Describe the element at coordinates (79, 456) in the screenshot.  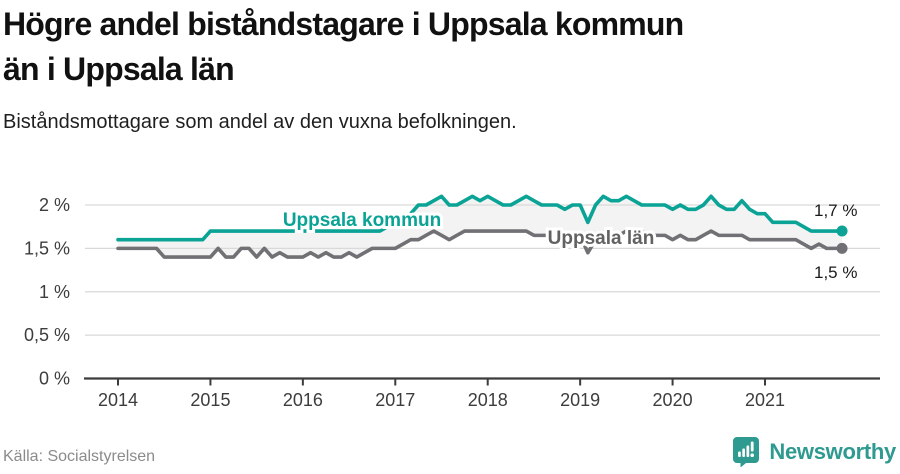
I see `source-note: Källa: Socialstyrelsen` at that location.